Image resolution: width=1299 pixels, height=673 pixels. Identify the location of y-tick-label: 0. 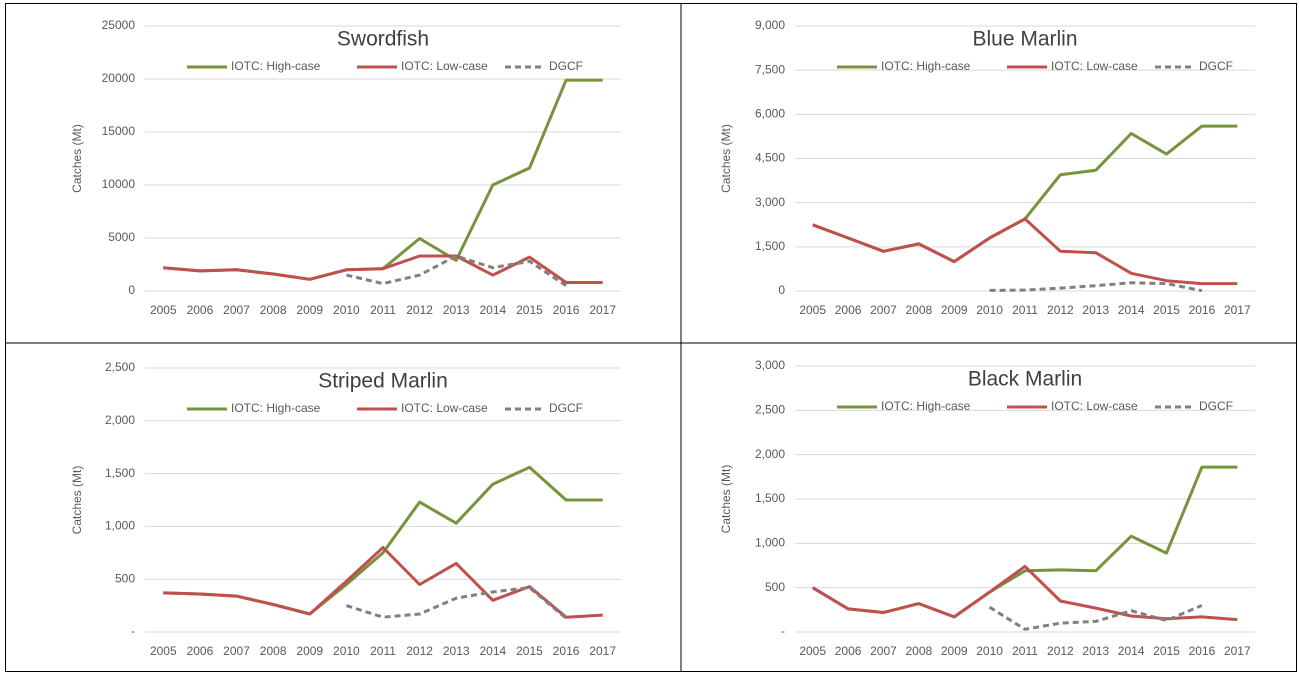
(781, 290).